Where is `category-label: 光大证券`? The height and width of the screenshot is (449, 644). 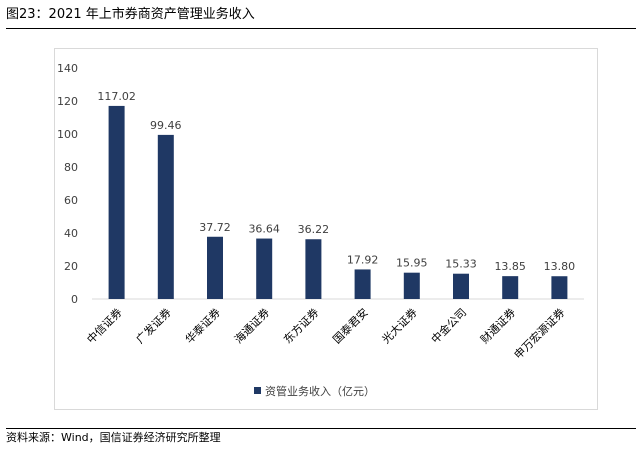 category-label: 光大证券 is located at coordinates (399, 325).